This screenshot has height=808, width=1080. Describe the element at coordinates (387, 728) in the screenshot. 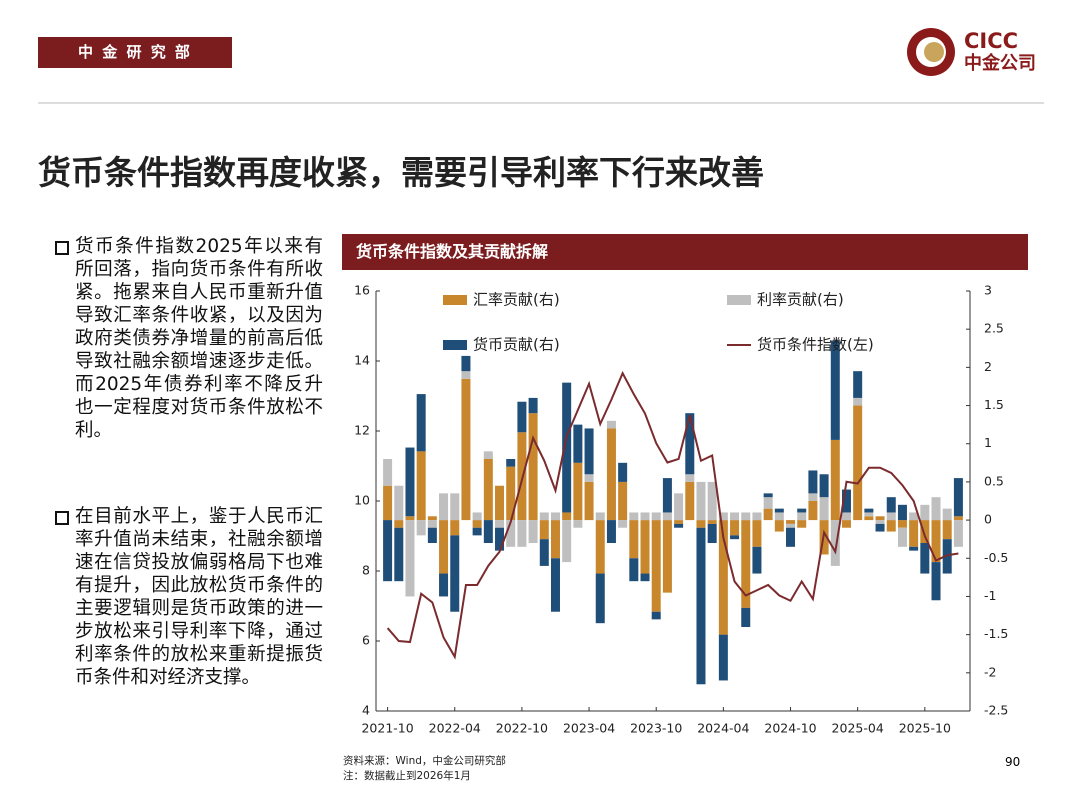

I see `x-tick-label: 2021-10` at that location.